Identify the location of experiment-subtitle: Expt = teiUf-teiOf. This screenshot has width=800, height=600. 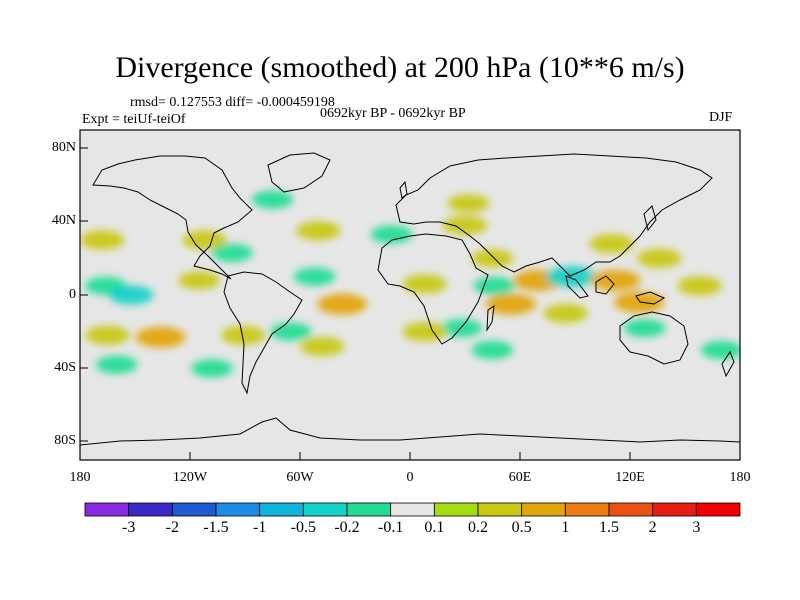
(134, 119).